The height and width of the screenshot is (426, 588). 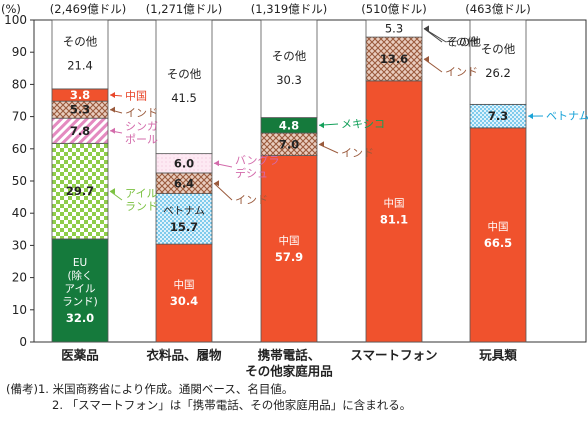 I want to click on bar-3-seg-3-value: 4.8, so click(x=289, y=125).